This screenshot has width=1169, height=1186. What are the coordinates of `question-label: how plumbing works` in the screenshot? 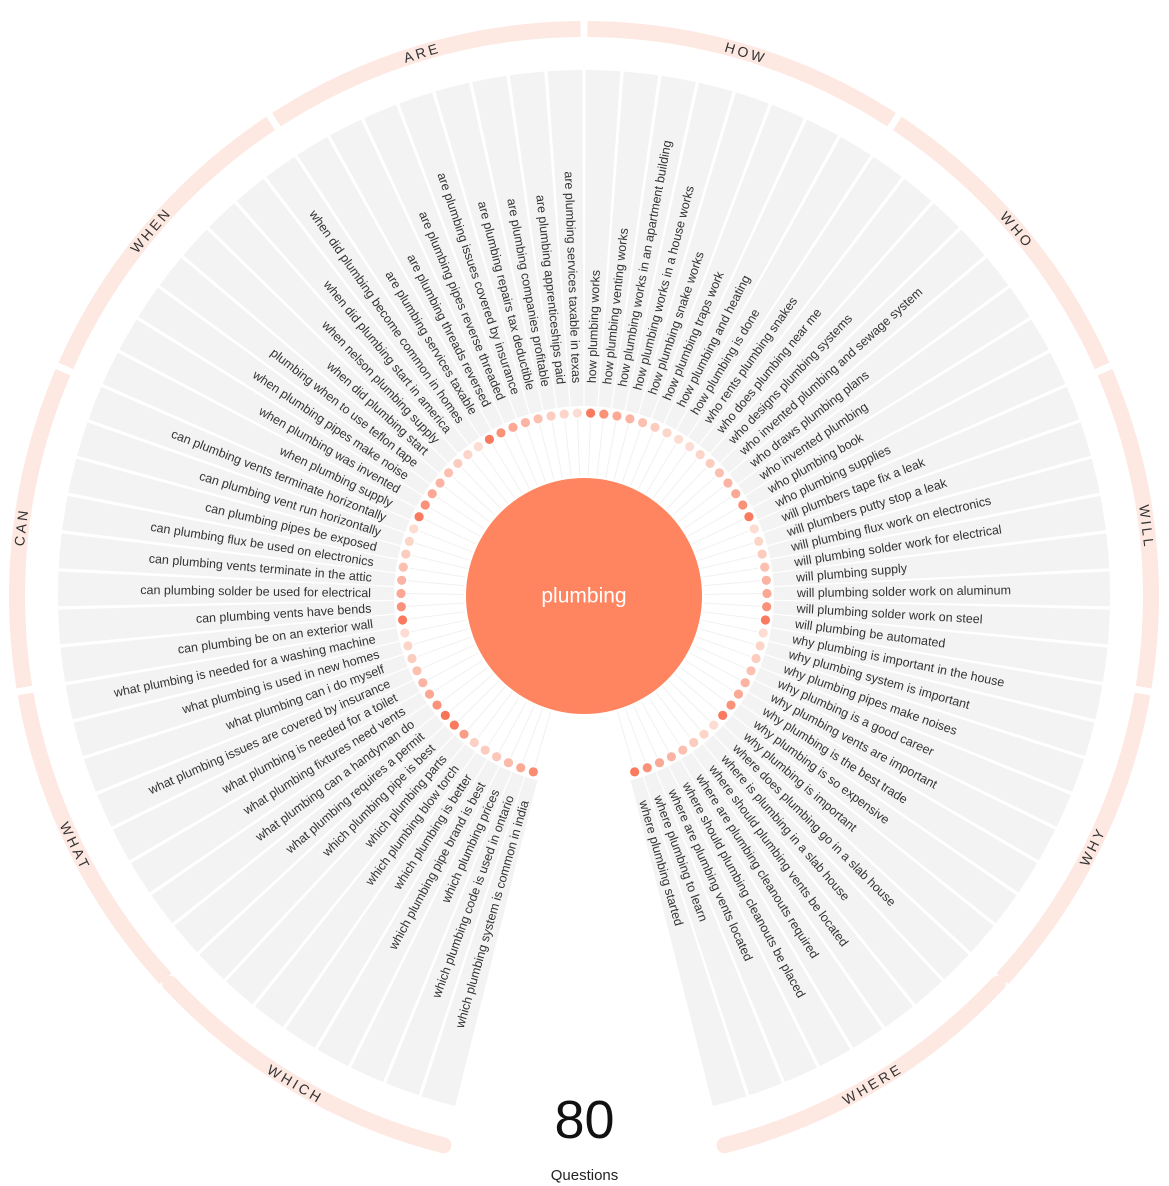 It's located at (594, 327).